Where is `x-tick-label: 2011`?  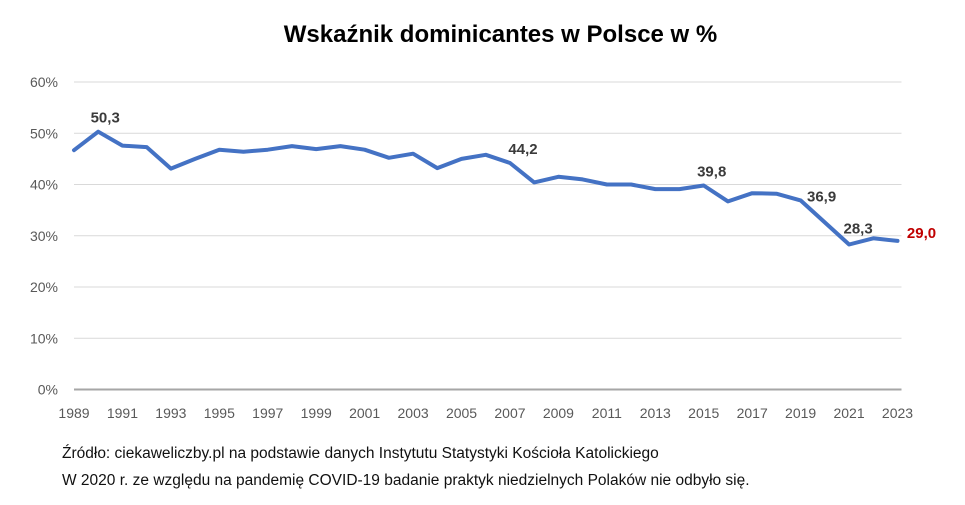
x-tick-label: 2011 is located at coordinates (607, 413).